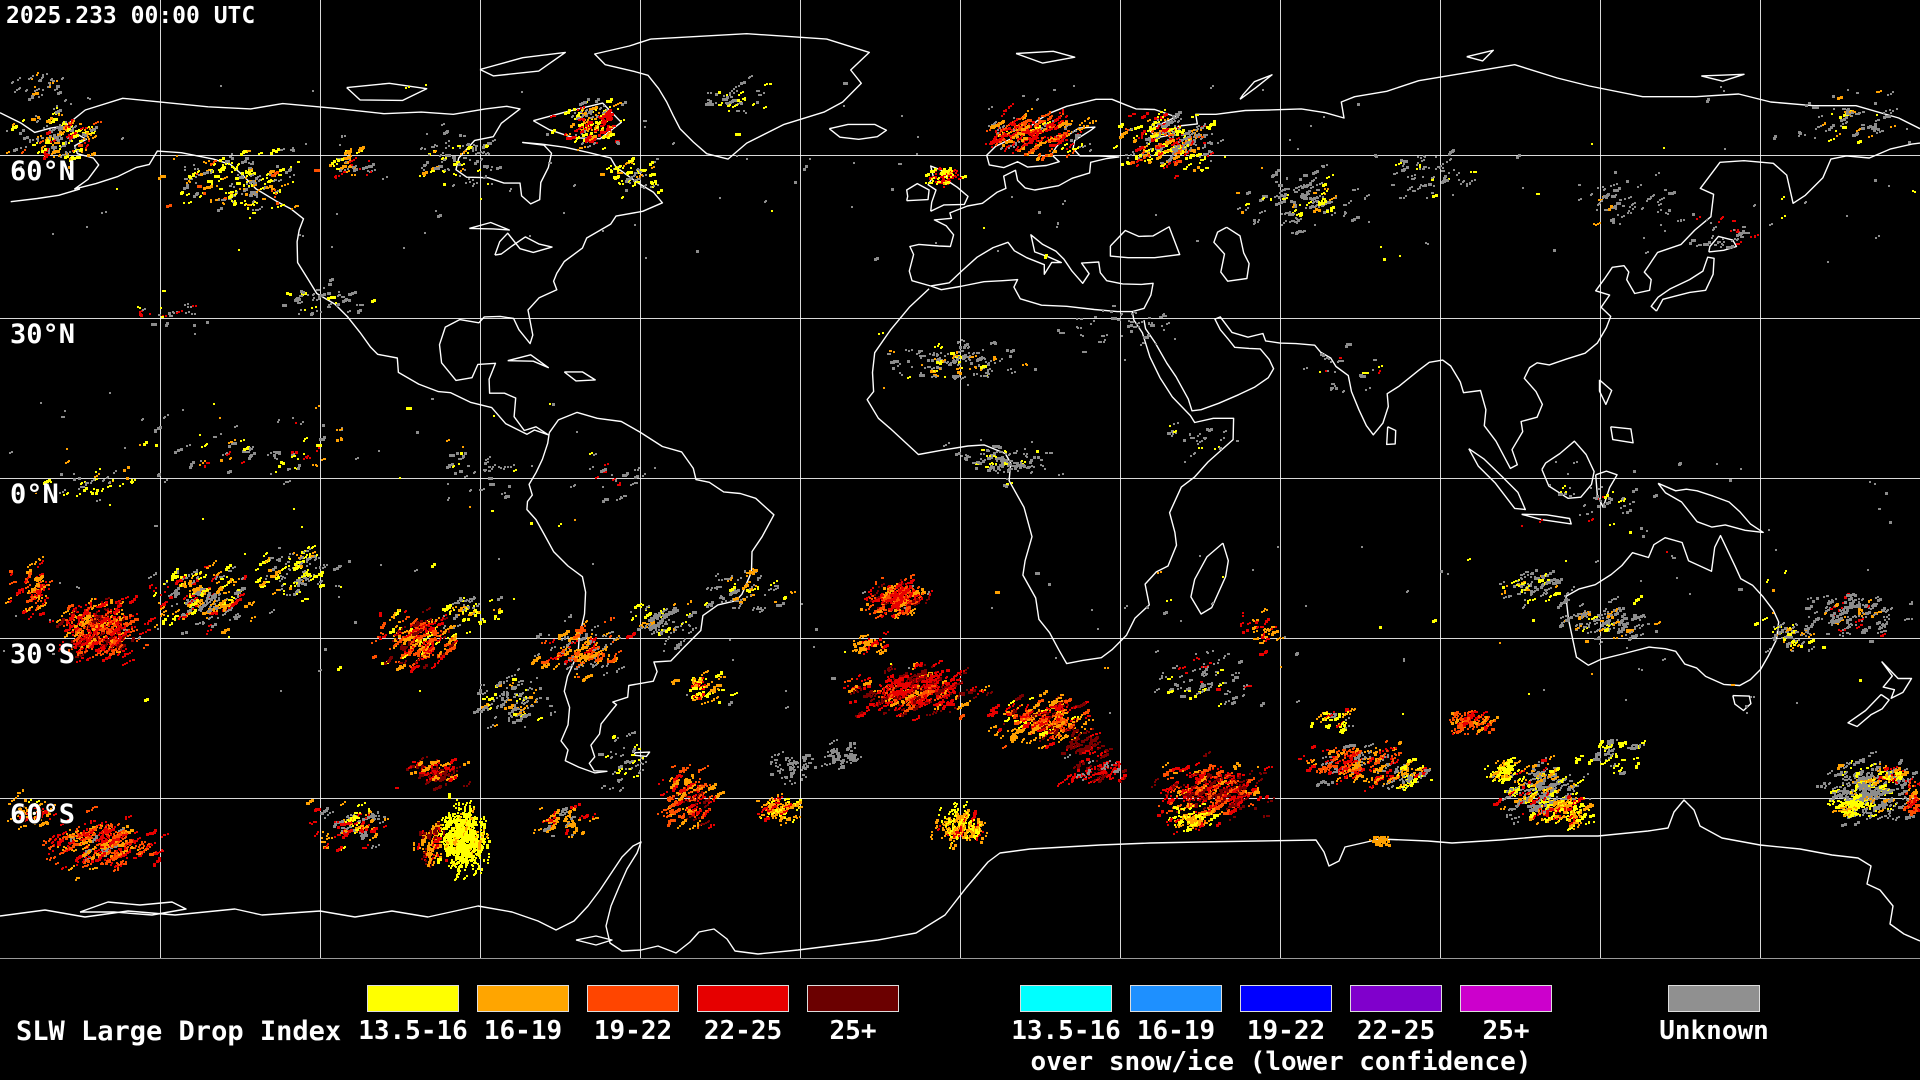 This screenshot has width=1920, height=1080. Describe the element at coordinates (1066, 1031) in the screenshot. I see `legend-label-snow-13.5-16: 13.5-16` at that location.